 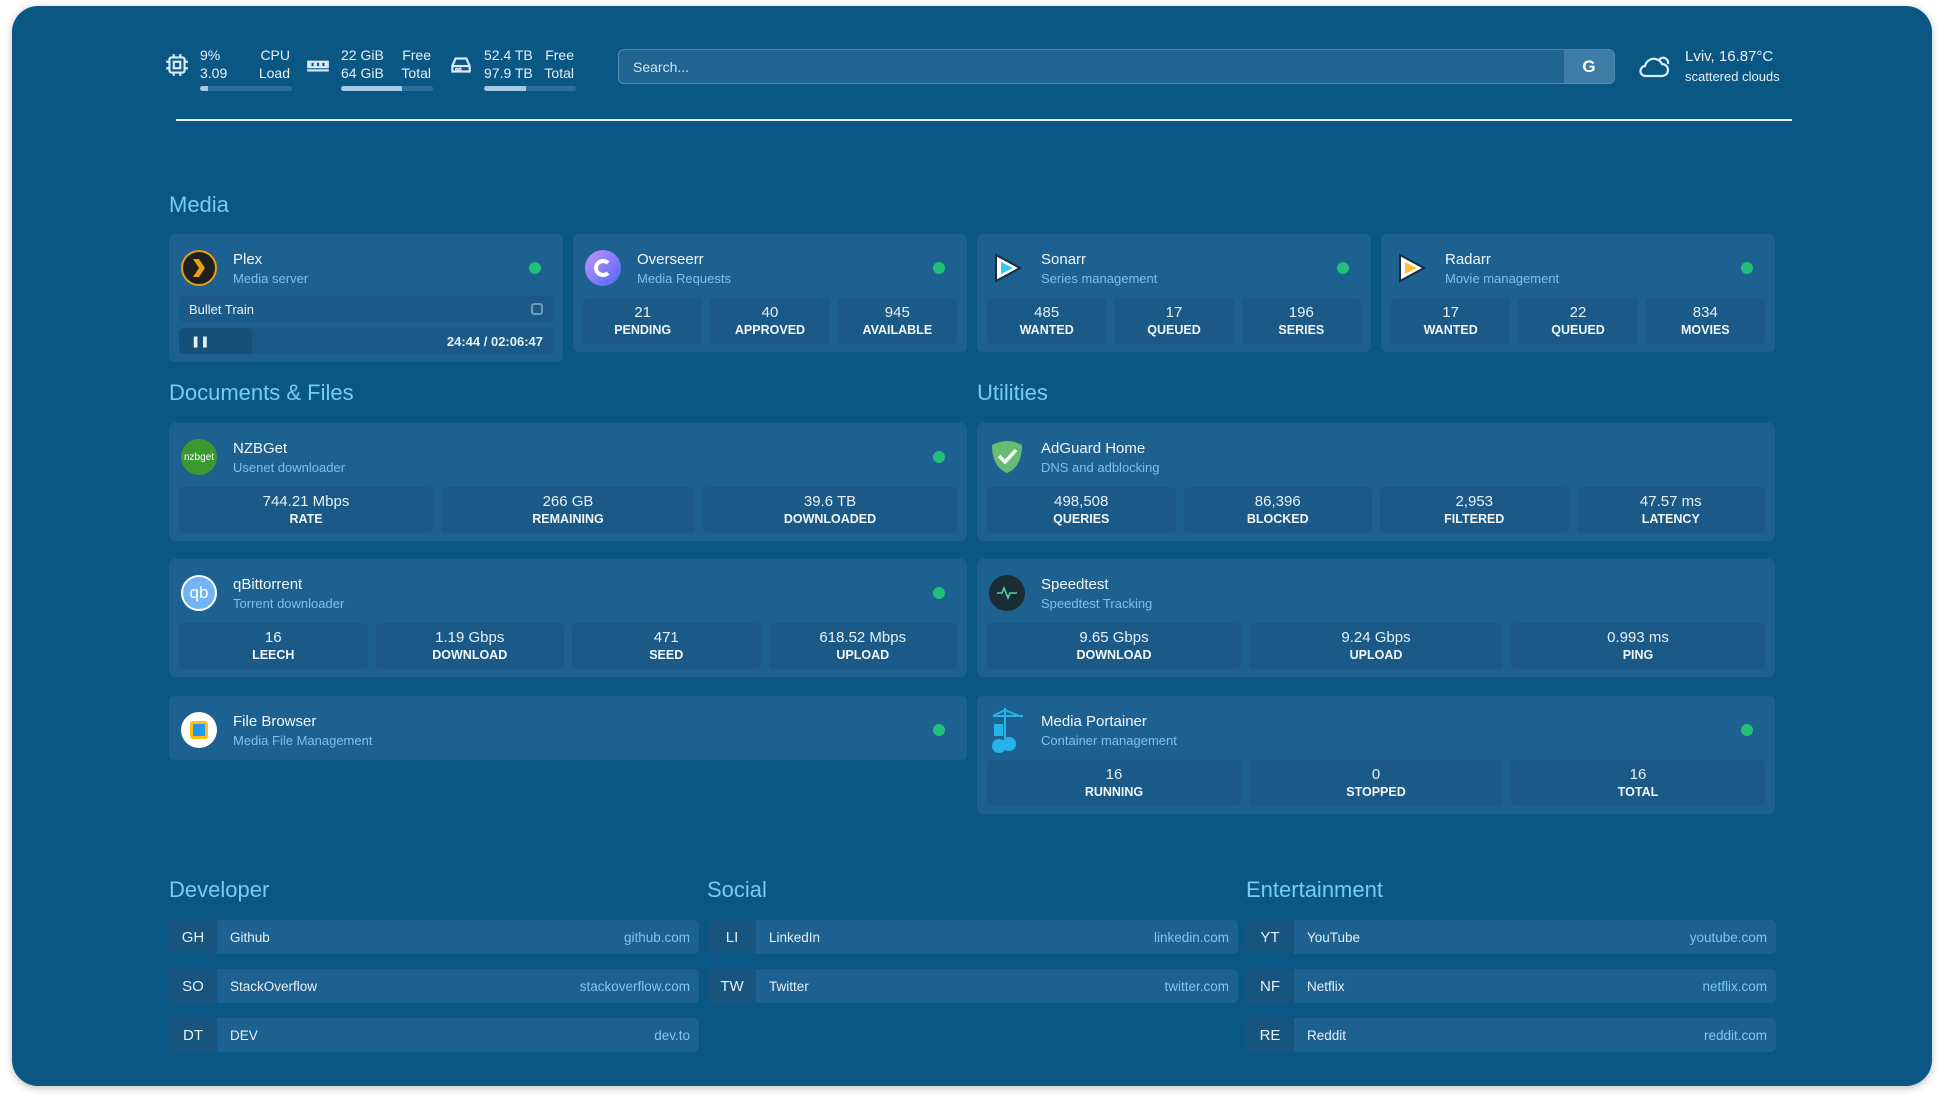 I want to click on service-description: Media Requests, so click(x=684, y=278).